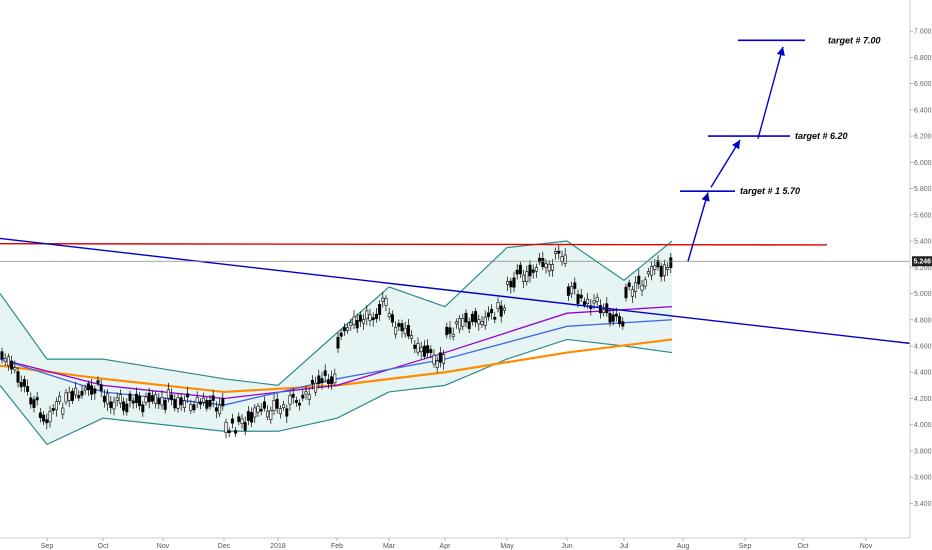 The height and width of the screenshot is (550, 932). What do you see at coordinates (923, 294) in the screenshot?
I see `y-tick-label: 5.000` at bounding box center [923, 294].